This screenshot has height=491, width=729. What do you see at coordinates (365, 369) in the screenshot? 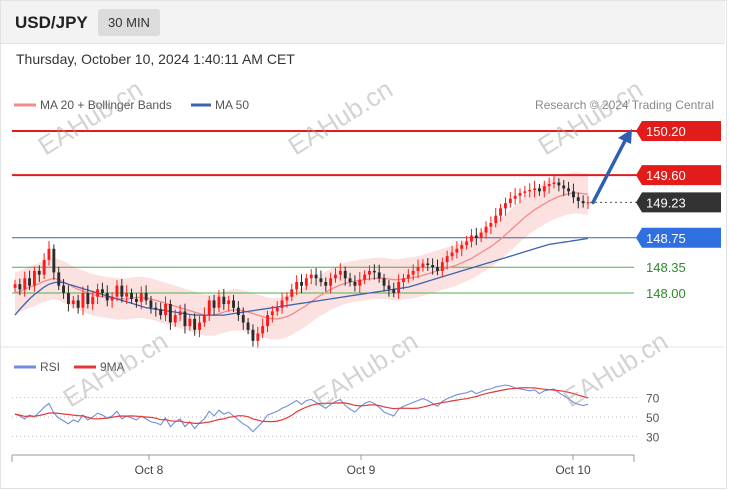
I see `watermark-4: EAHub.cn` at bounding box center [365, 369].